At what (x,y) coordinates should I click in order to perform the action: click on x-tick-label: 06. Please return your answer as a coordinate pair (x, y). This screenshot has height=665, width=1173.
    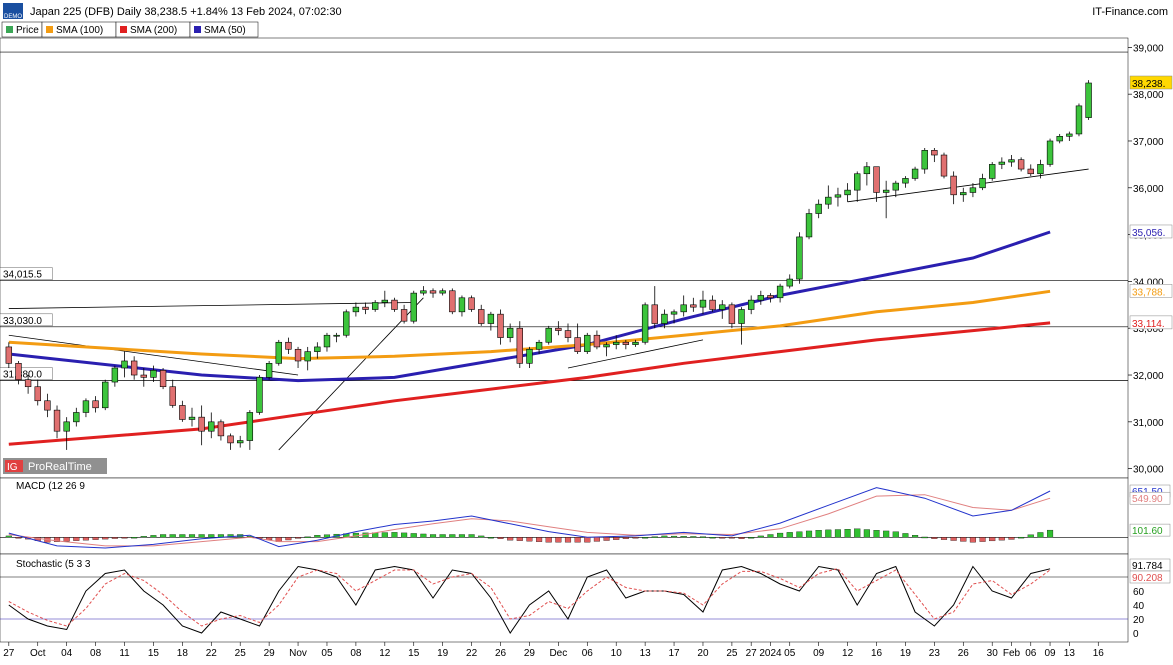
    Looking at the image, I should click on (588, 653).